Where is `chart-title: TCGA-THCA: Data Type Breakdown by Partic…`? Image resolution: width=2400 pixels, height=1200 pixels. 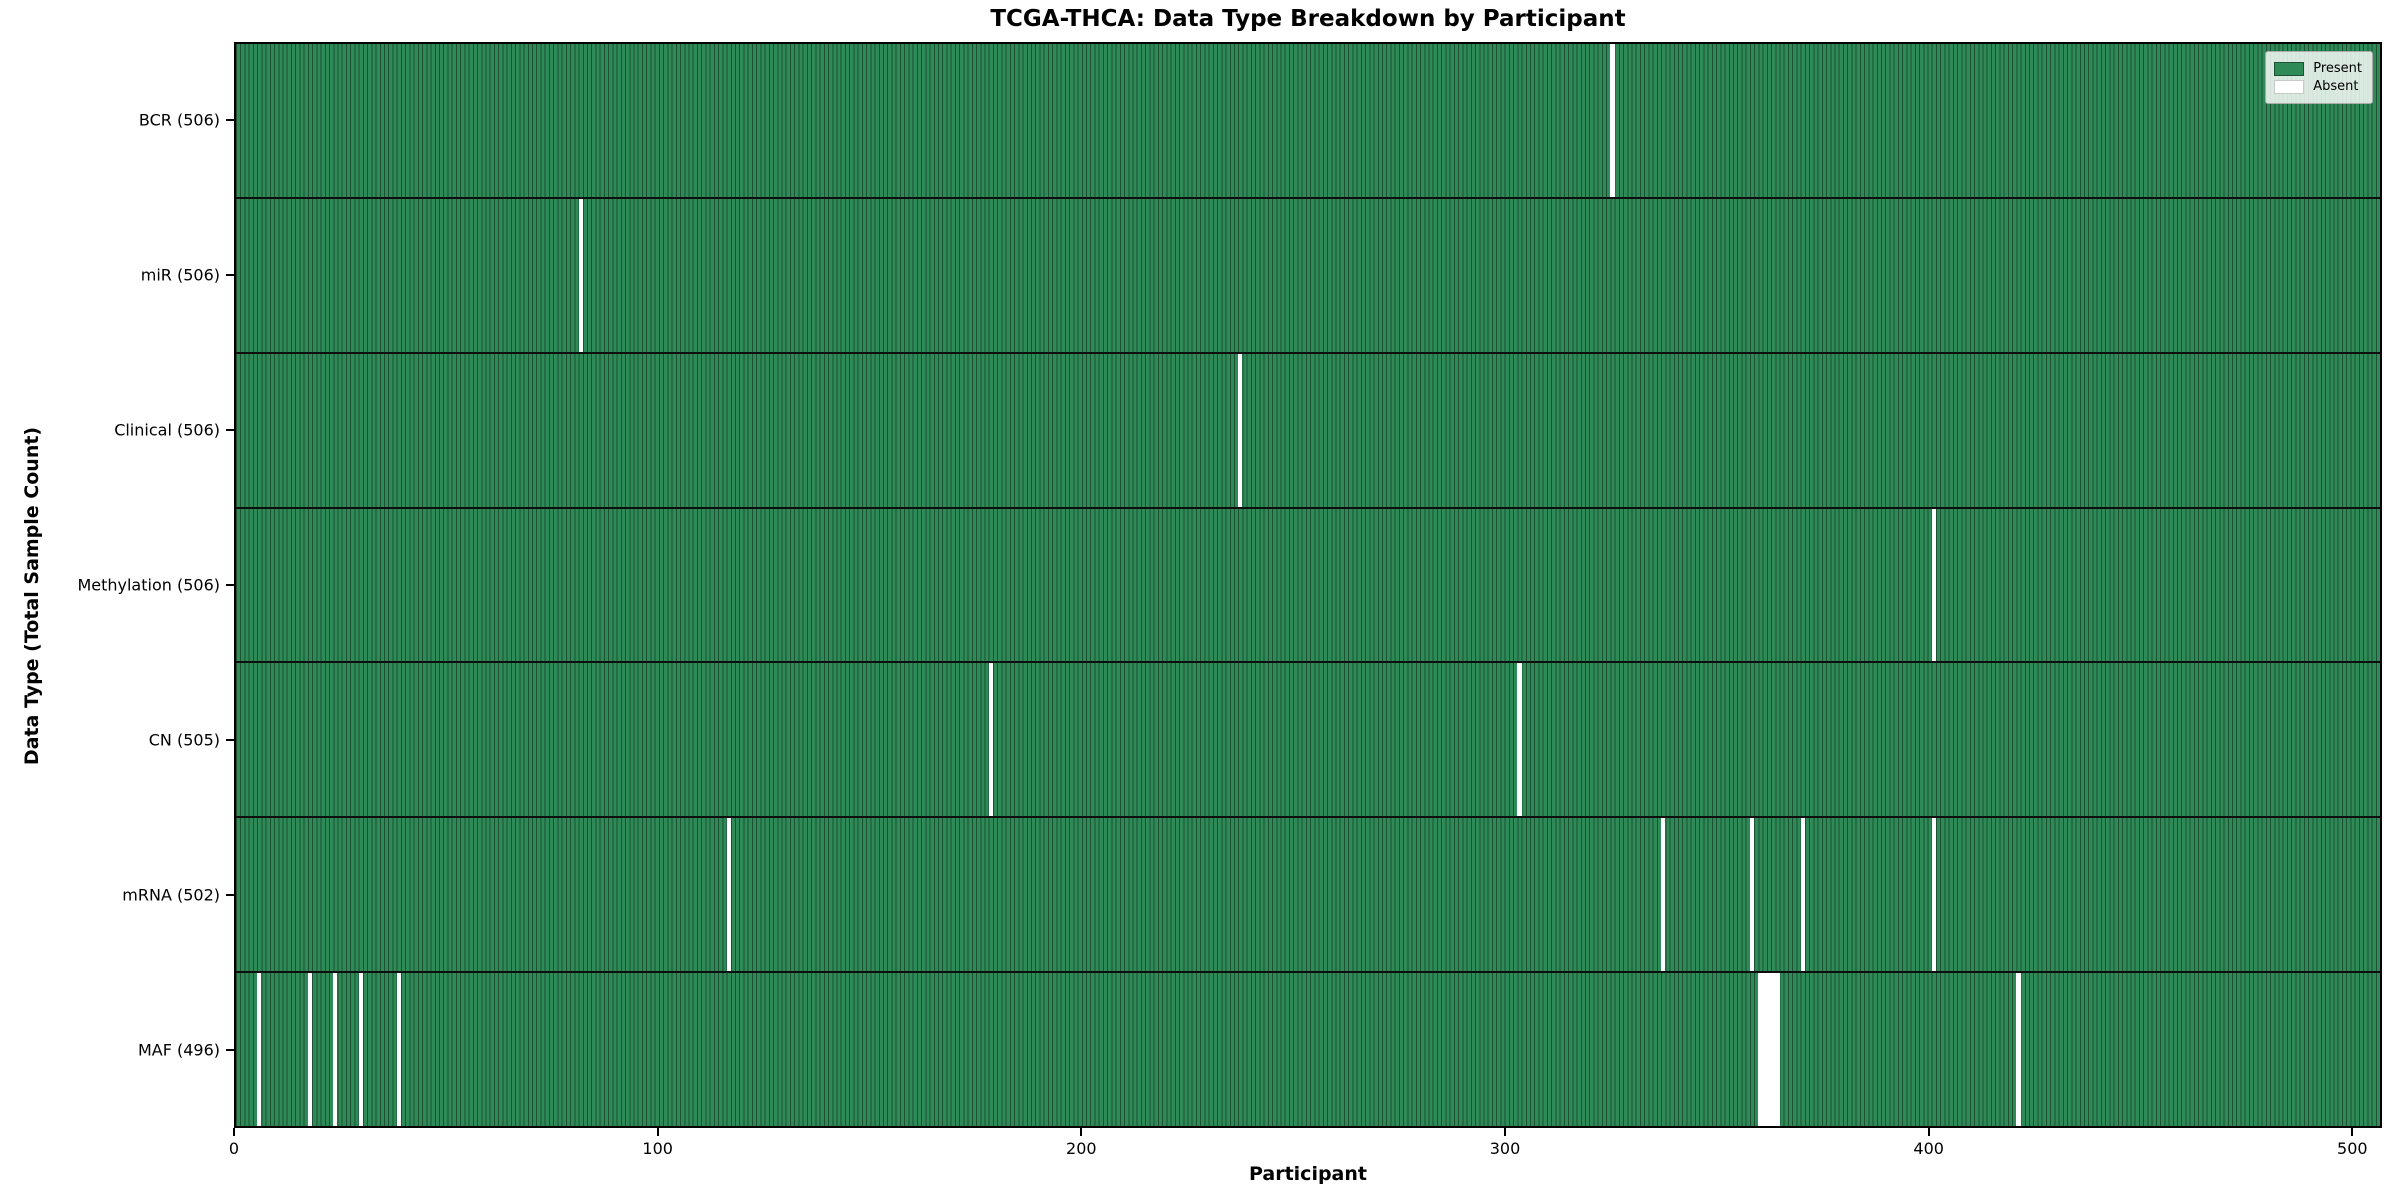
chart-title: TCGA-THCA: Data Type Breakdown by Partic… is located at coordinates (1308, 19).